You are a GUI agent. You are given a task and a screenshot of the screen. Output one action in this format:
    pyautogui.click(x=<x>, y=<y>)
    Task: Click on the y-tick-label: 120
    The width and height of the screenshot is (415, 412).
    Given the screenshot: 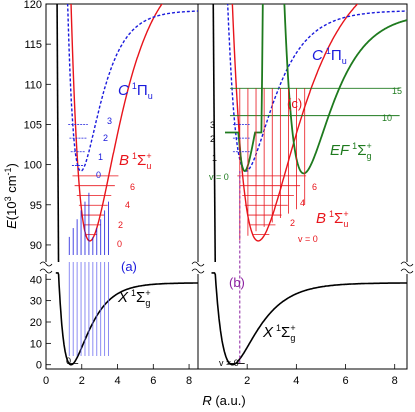 What is the action you would take?
    pyautogui.click(x=33, y=5)
    